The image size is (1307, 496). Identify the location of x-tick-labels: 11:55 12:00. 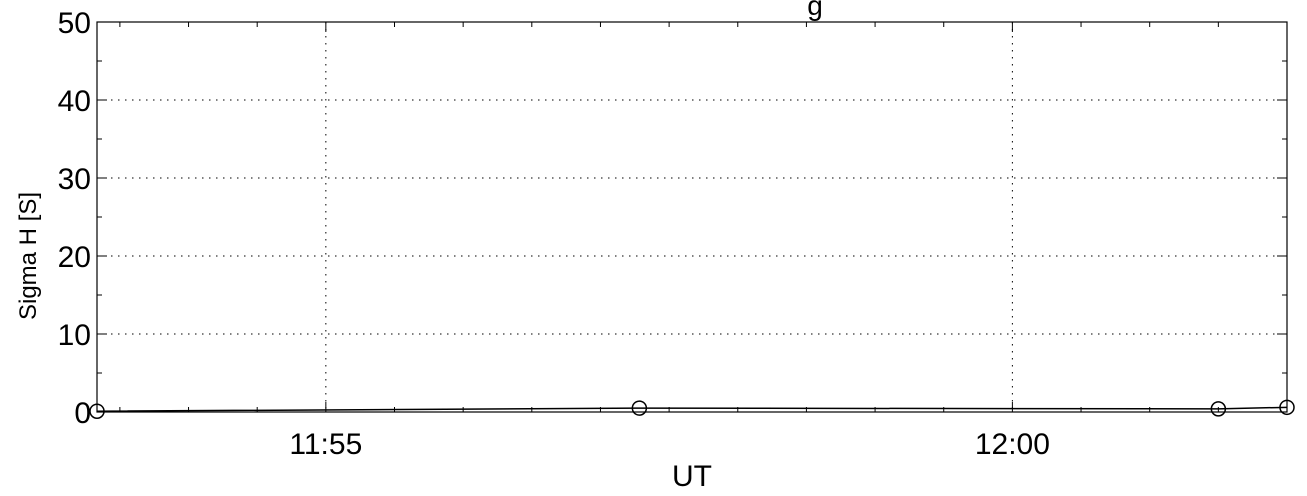
(669, 444).